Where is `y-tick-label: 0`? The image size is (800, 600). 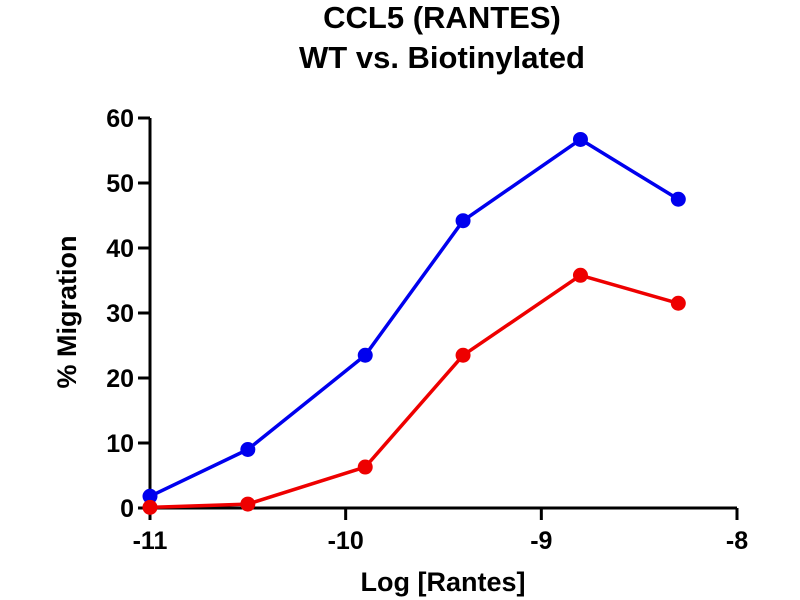 y-tick-label: 0 is located at coordinates (127, 509).